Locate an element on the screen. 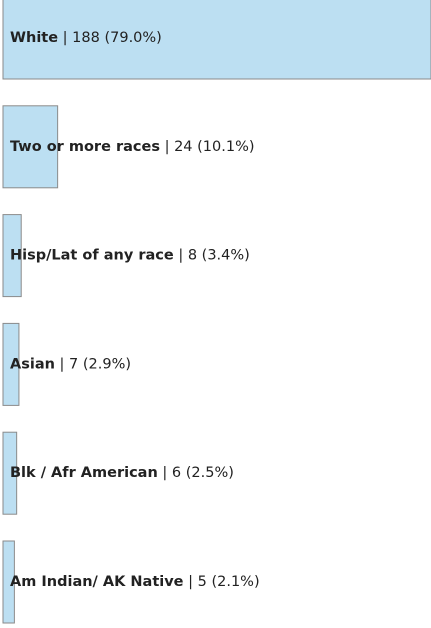 The width and height of the screenshot is (431, 628). bar-label: Blk / Afr American | 6 (2.5%) is located at coordinates (122, 473).